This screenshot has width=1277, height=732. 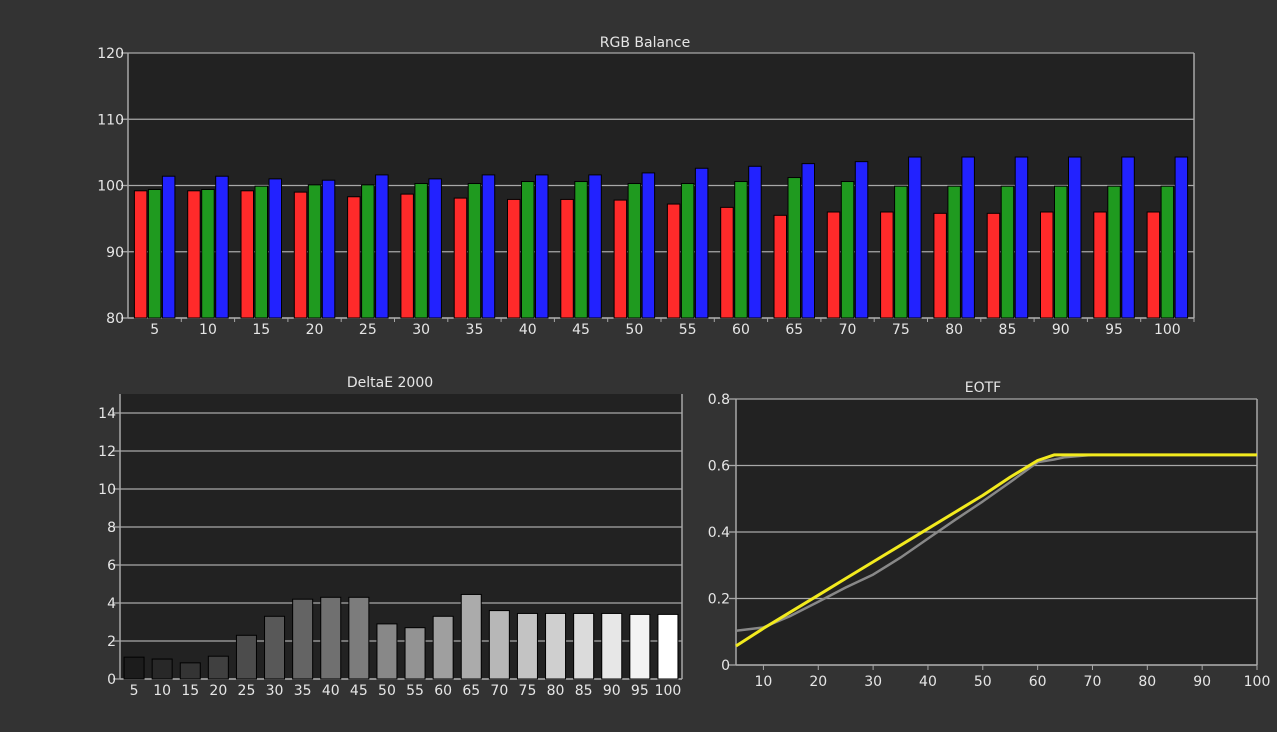 I want to click on rgb-x-tick-label: 65, so click(x=794, y=330).